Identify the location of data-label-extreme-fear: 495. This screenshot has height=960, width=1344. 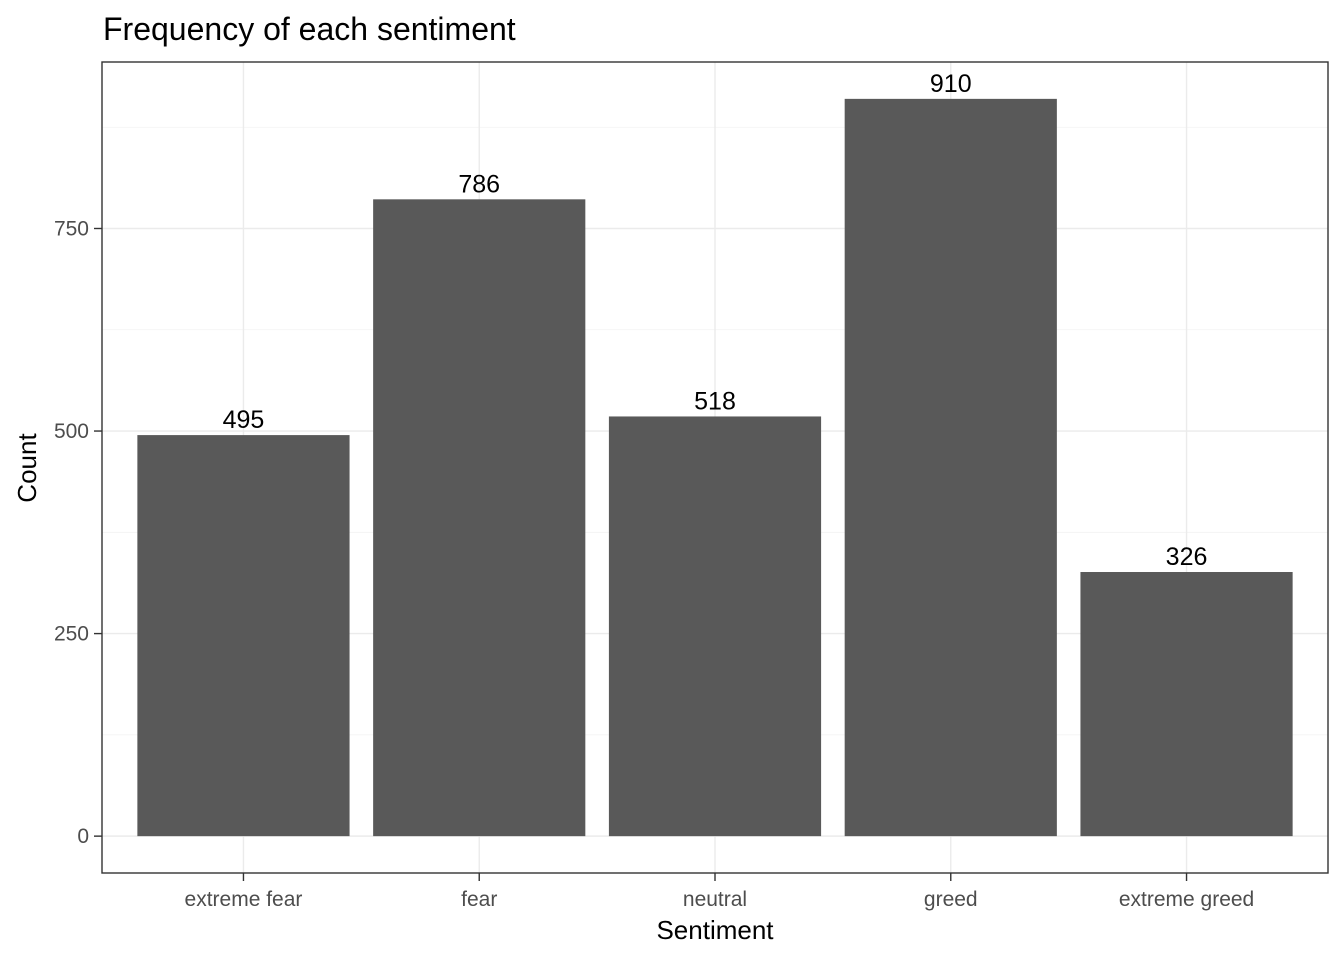
(244, 420).